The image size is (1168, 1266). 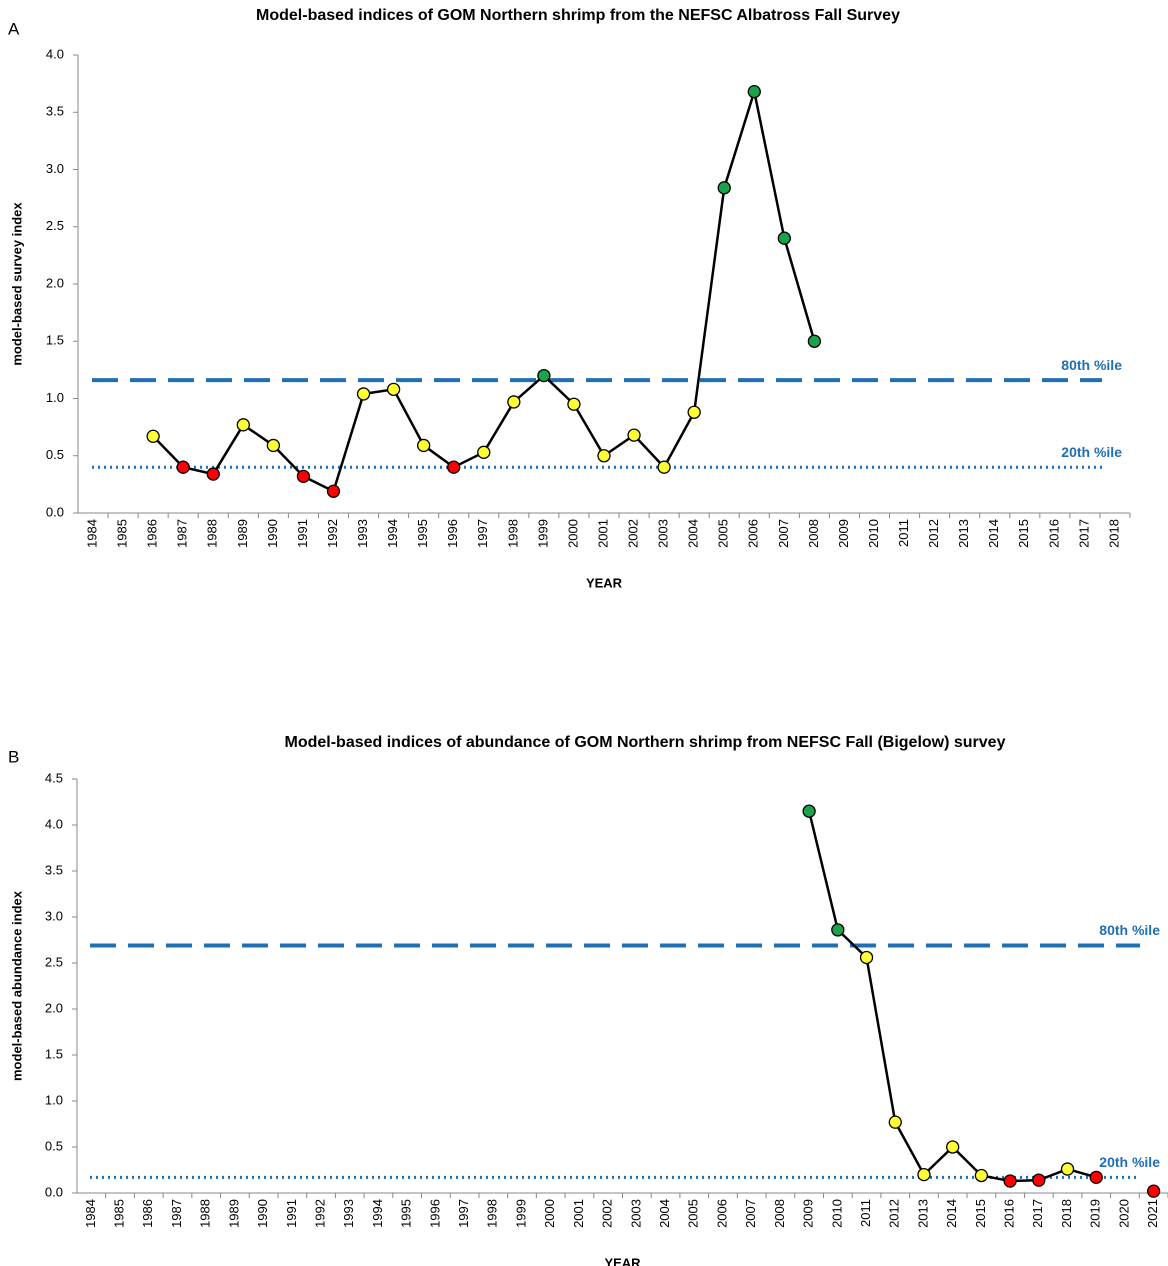 What do you see at coordinates (242, 533) in the screenshot?
I see `x-tick-label: 1989` at bounding box center [242, 533].